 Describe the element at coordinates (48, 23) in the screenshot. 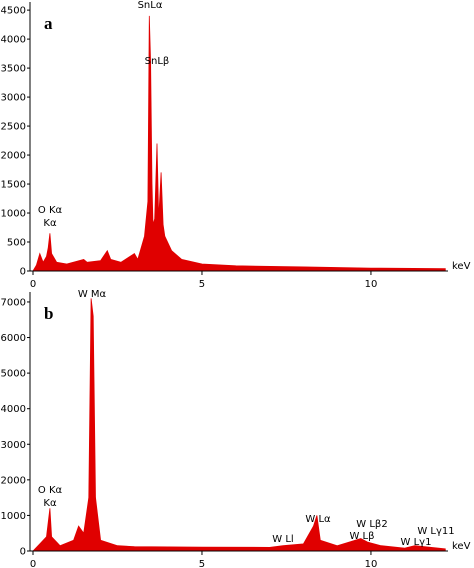

I see `panel-label: a` at that location.